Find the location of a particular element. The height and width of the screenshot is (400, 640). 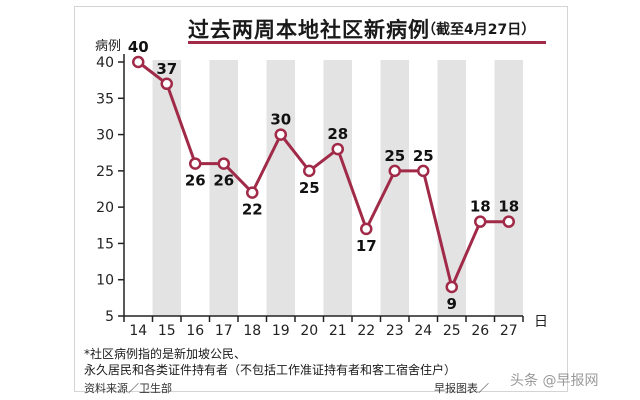

x-tick-label: 23 is located at coordinates (395, 331).